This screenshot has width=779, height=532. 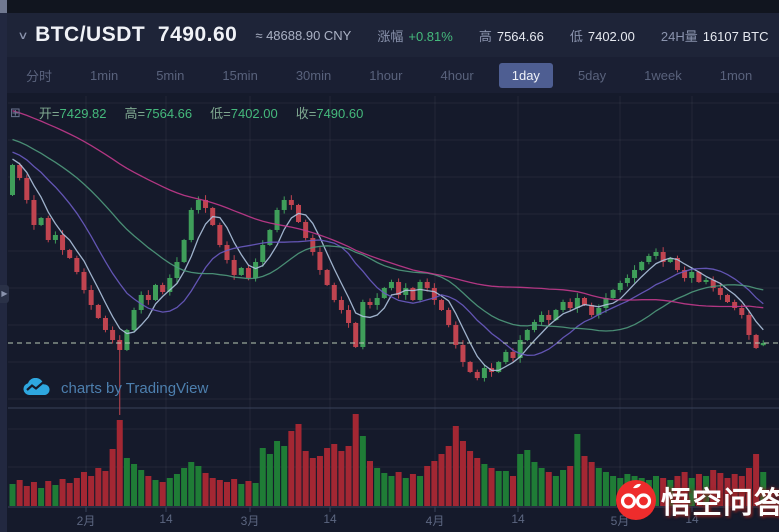 What do you see at coordinates (389, 521) in the screenshot?
I see `time-axis: 2月 14 3月 14 4月 14 5月 14` at bounding box center [389, 521].